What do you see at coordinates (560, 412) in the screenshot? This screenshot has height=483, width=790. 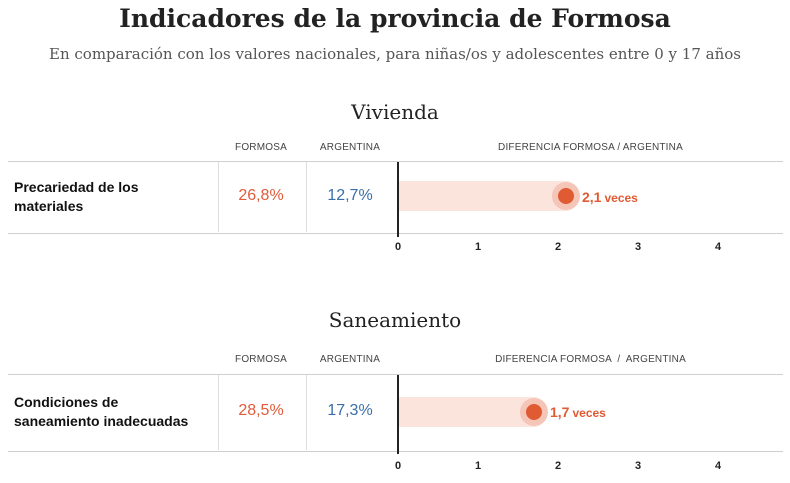 I see `ratio-value: 1,7` at bounding box center [560, 412].